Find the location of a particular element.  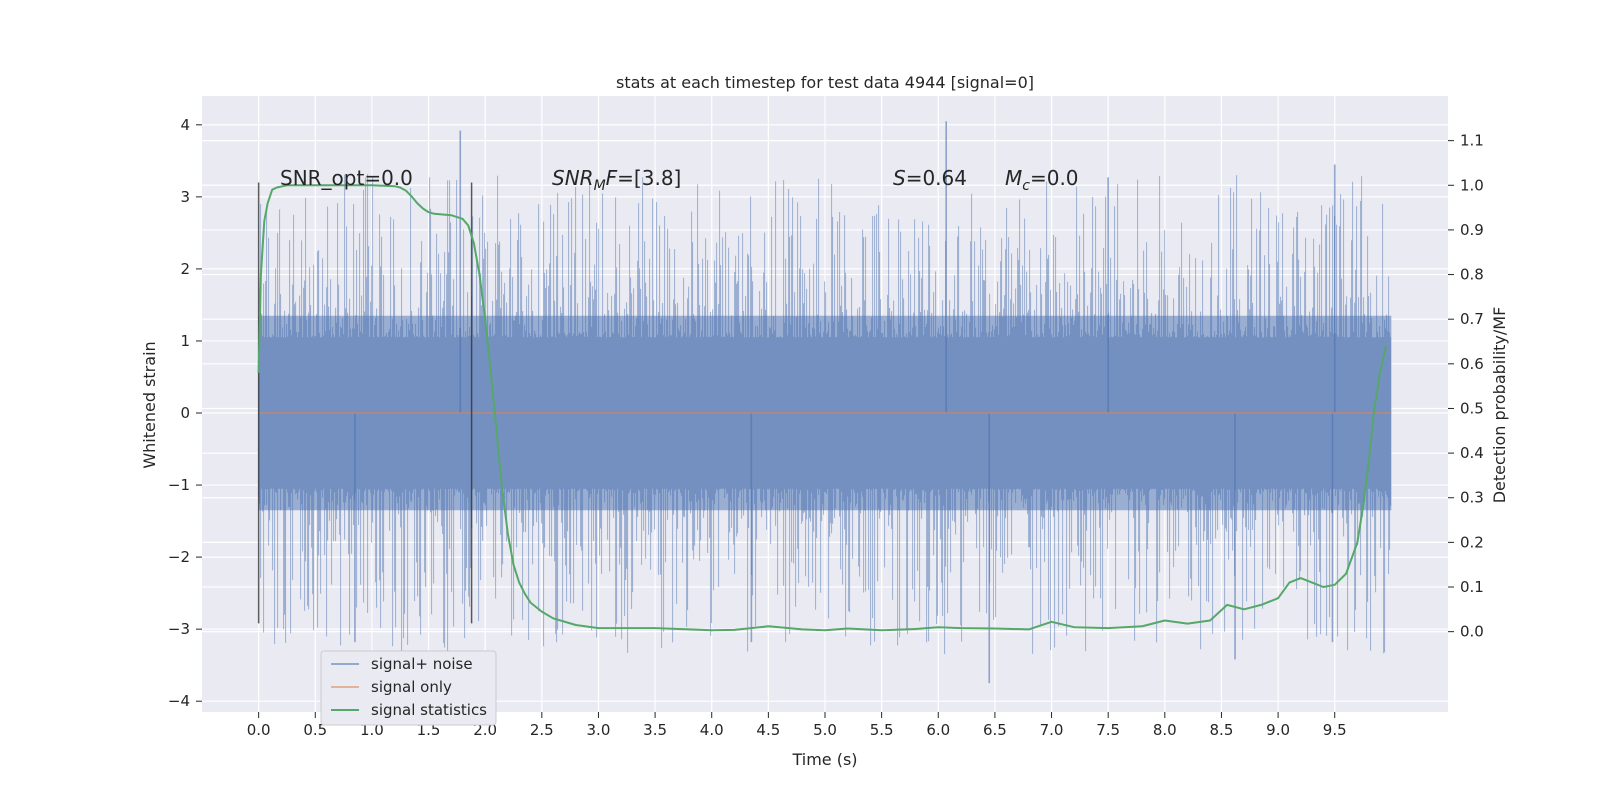

x-tick-label: 3.5 is located at coordinates (655, 730).